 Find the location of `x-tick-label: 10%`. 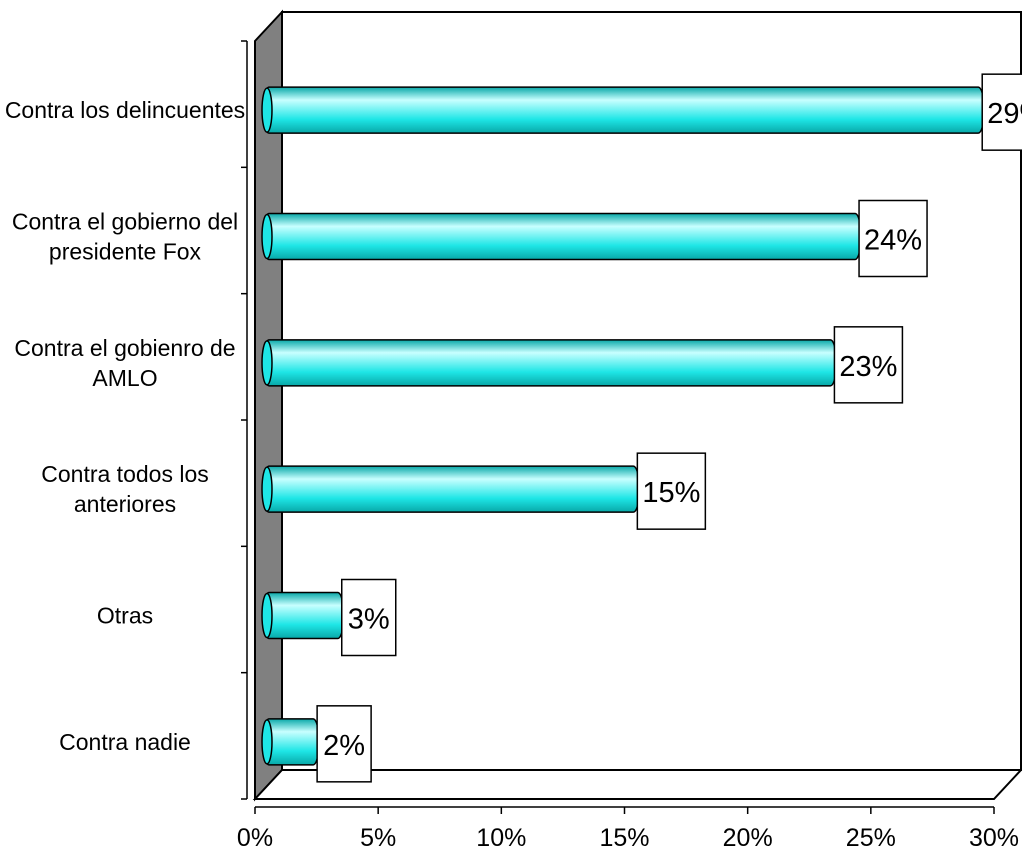

x-tick-label: 10% is located at coordinates (501, 838).